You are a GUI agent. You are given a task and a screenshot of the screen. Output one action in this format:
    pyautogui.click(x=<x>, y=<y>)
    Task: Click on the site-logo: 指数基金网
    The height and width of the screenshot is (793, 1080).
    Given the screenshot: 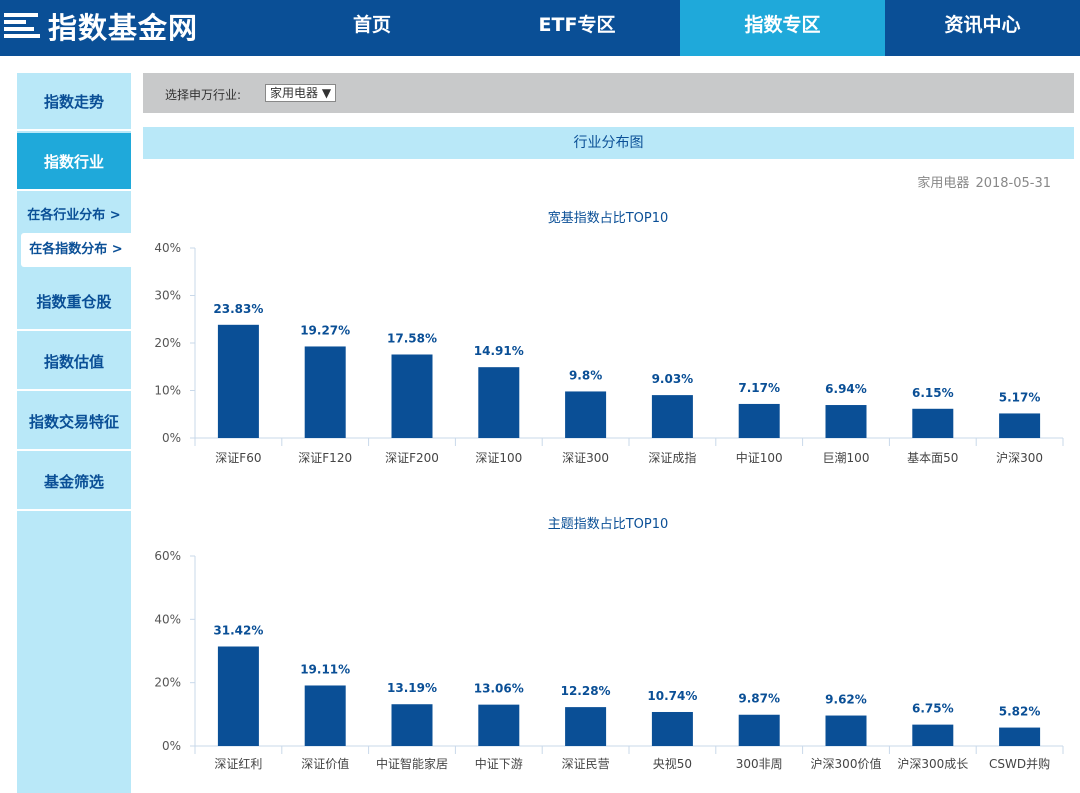 What is the action you would take?
    pyautogui.click(x=101, y=26)
    